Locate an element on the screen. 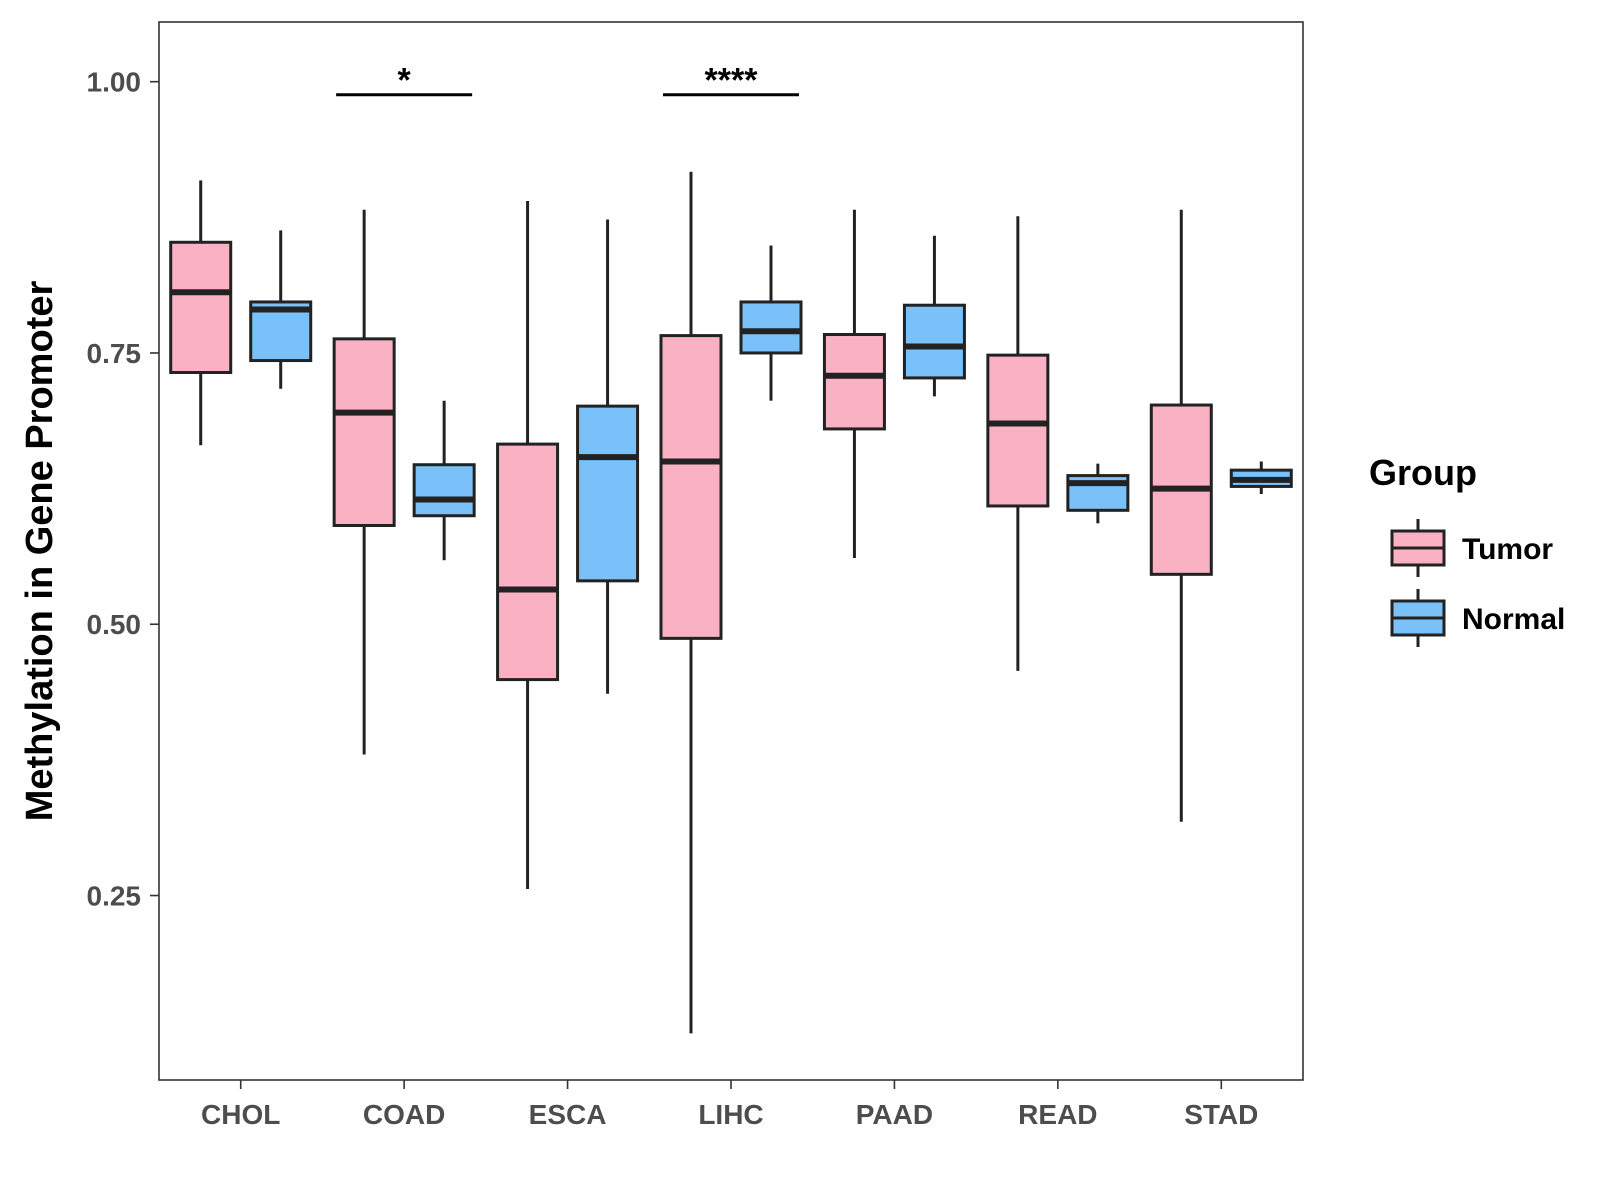 The image size is (1600, 1200). y-tick-label: 0.50 is located at coordinates (114, 624).